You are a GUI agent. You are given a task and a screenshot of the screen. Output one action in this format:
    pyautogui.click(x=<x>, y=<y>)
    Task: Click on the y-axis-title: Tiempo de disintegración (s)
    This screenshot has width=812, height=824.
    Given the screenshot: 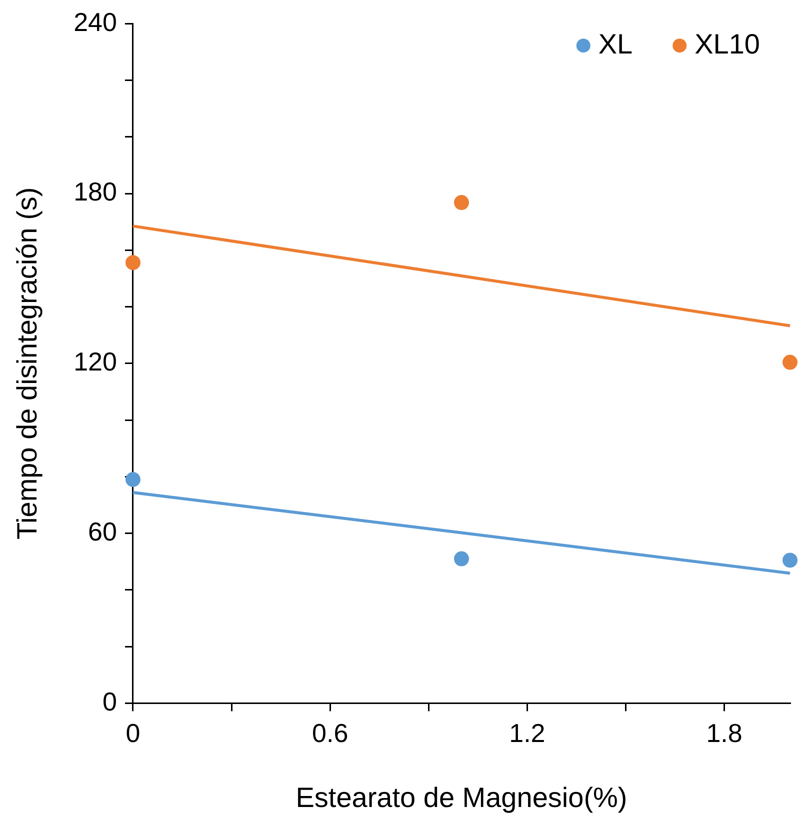 What is the action you would take?
    pyautogui.click(x=27, y=363)
    